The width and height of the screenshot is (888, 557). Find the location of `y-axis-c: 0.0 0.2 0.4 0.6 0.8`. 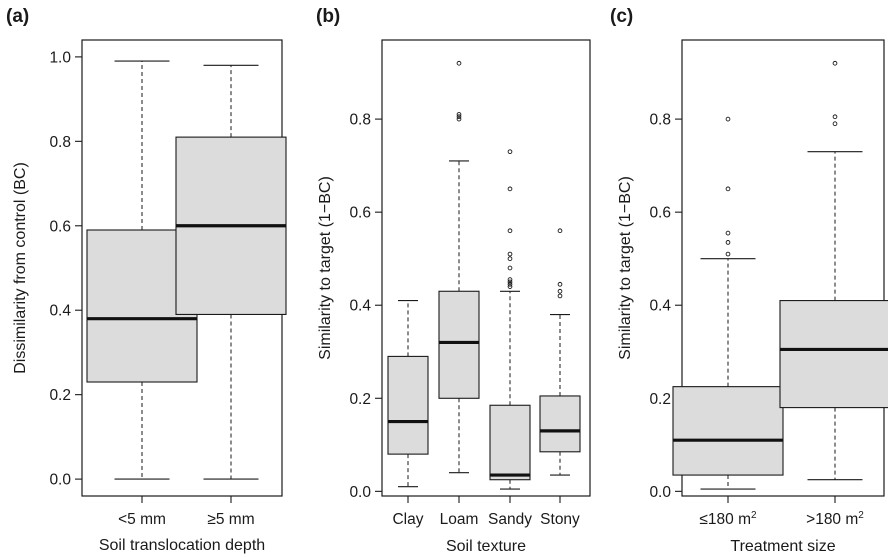

y-axis-c: 0.0 0.2 0.4 0.6 0.8 is located at coordinates (665, 306).